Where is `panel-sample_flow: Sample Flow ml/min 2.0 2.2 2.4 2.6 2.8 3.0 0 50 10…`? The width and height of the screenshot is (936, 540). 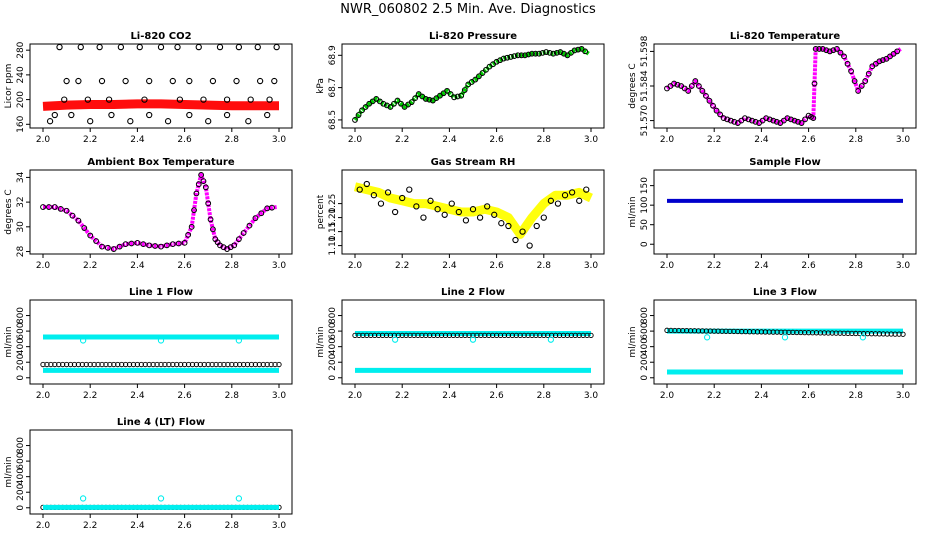
panel-sample_flow: Sample Flow ml/min 2.0 2.2 2.4 2.6 2.8 3.0 0 50 10… is located at coordinates (772, 214).